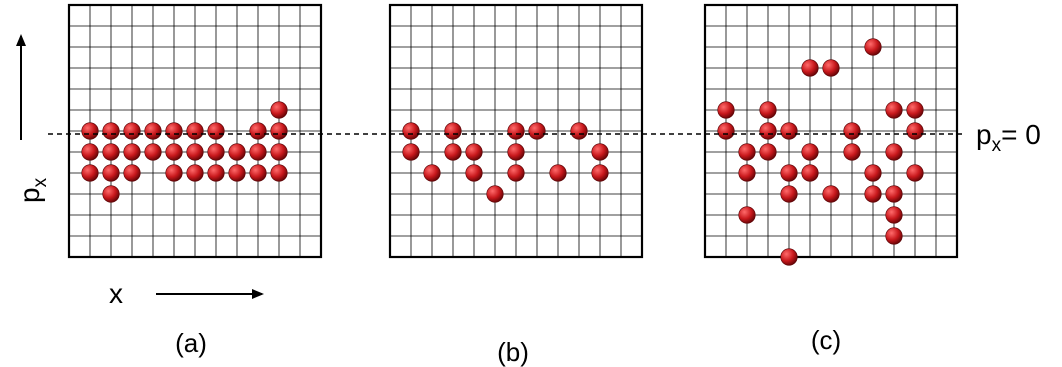 This screenshot has width=1062, height=367. Describe the element at coordinates (1021, 134) in the screenshot. I see `zero-line-label-rest: = 0` at that location.